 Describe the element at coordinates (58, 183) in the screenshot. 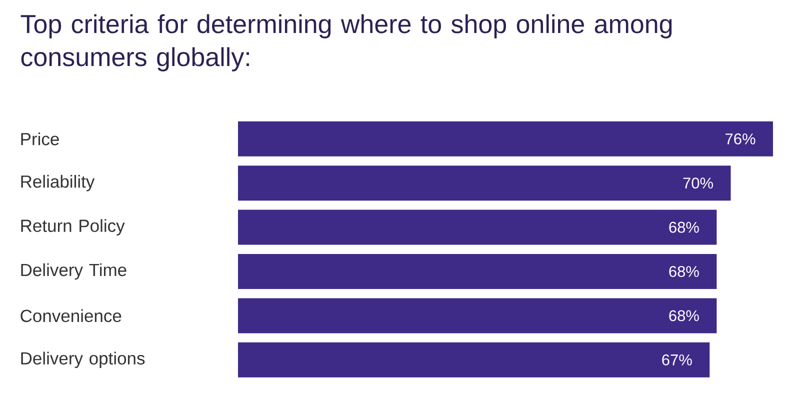

I see `y-tick-label: Reliability` at that location.